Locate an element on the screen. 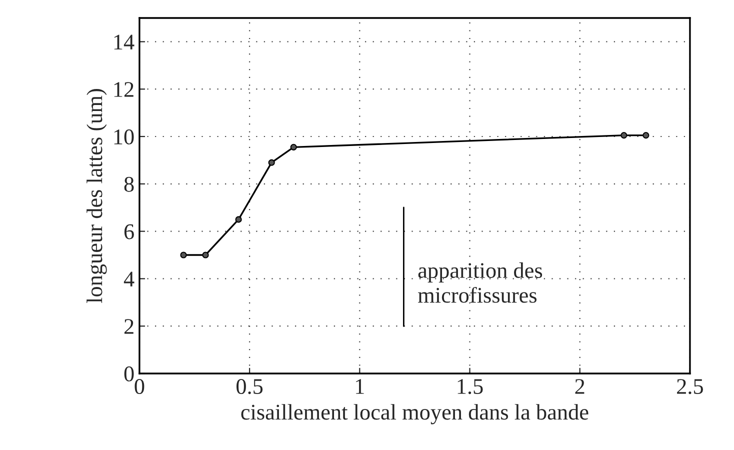 Image resolution: width=734 pixels, height=450 pixels. x-axis-title: cisaillement local moyen dans la bande is located at coordinates (414, 414).